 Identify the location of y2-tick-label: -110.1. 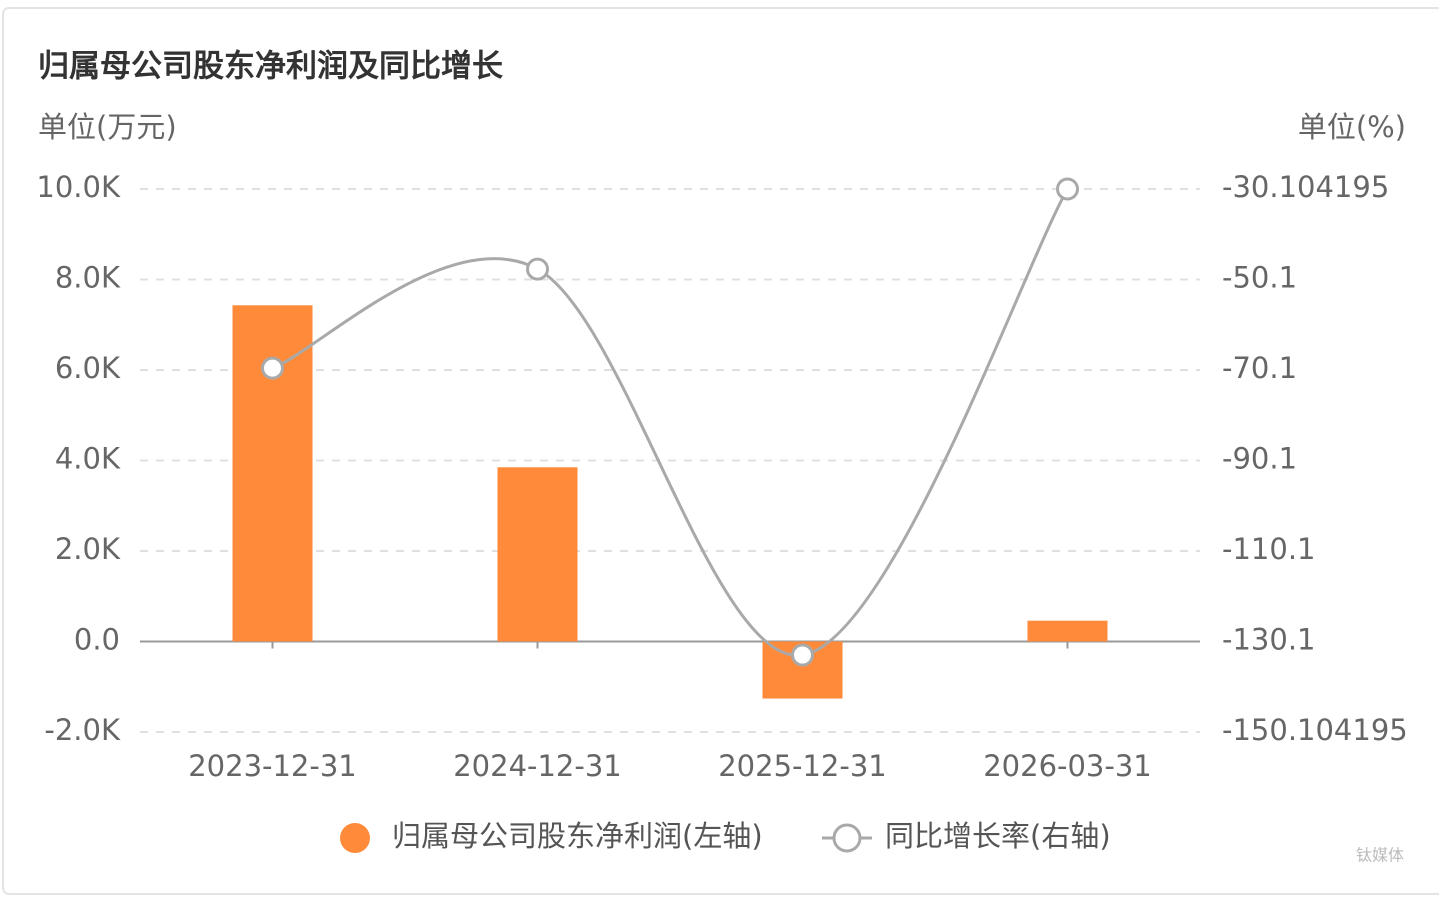
(1269, 549).